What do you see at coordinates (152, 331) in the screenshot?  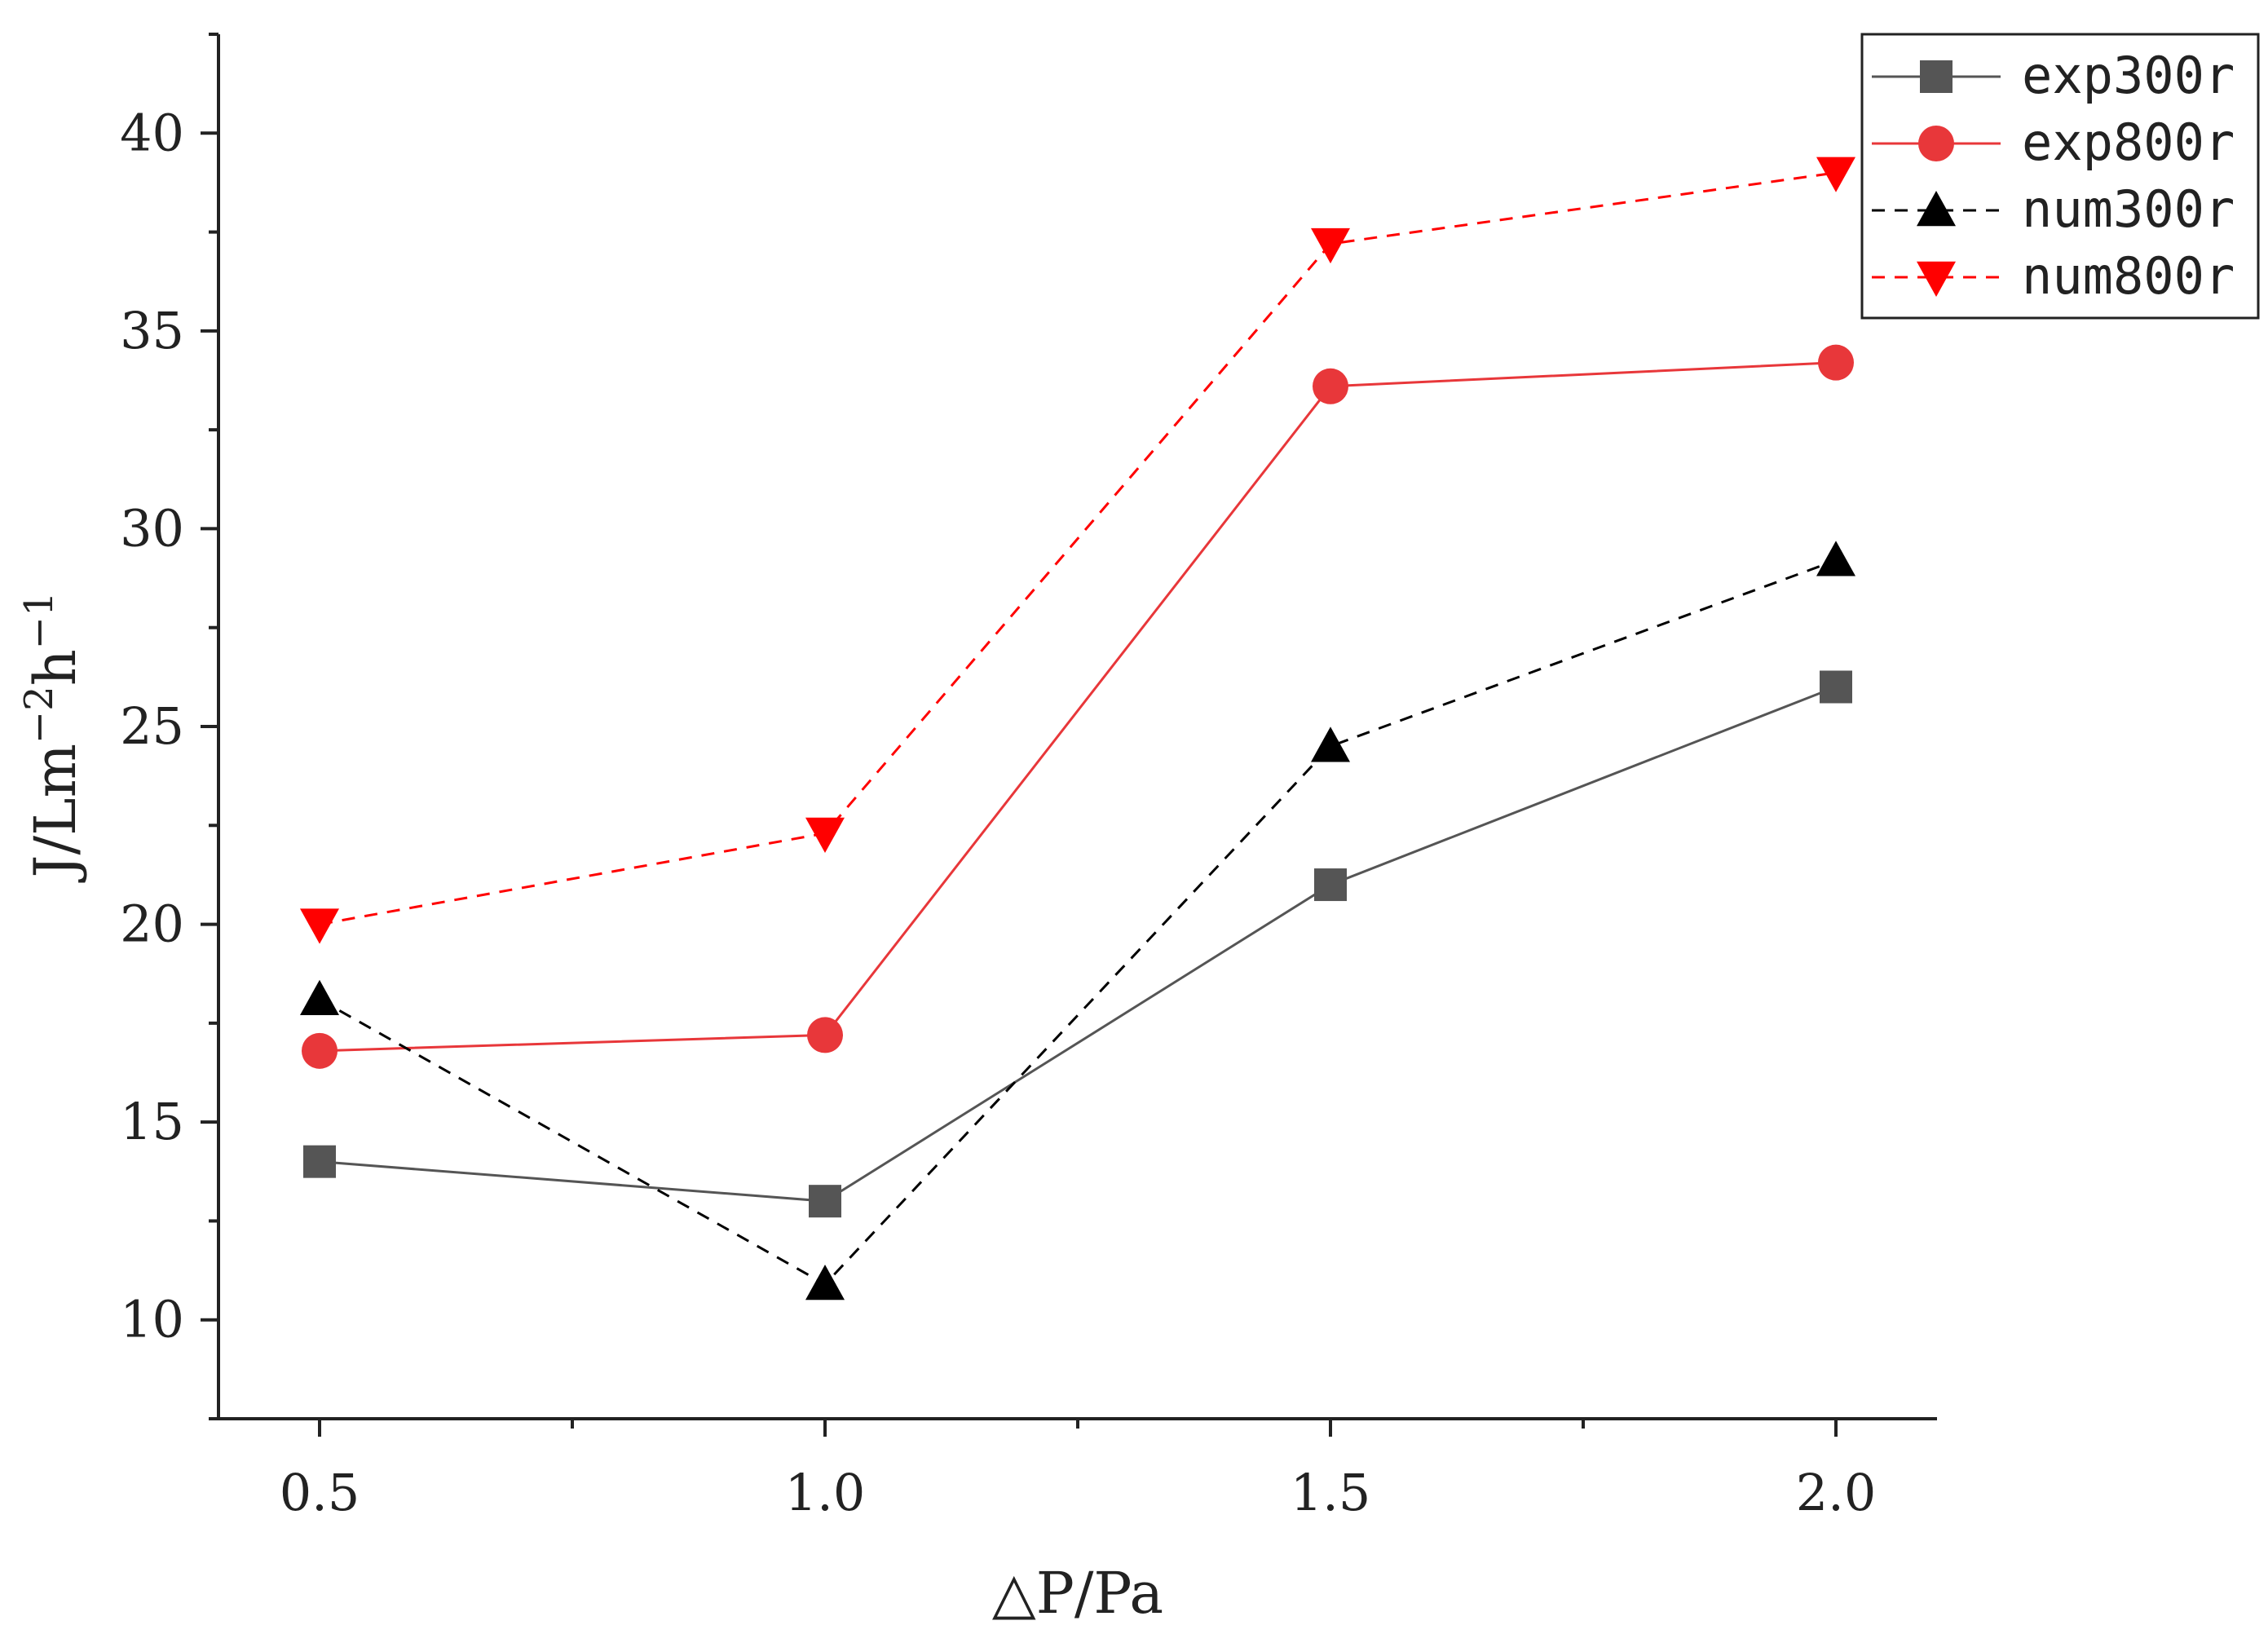 I see `y-tick-label: 35` at bounding box center [152, 331].